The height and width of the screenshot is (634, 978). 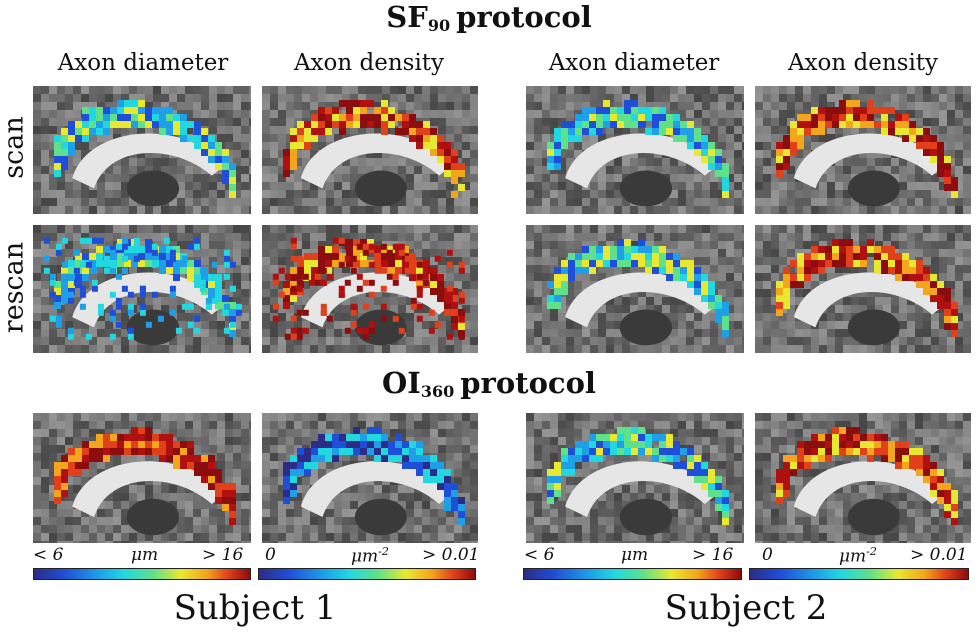 I want to click on mri-panel-rescan-s2-diameter, so click(x=635, y=289).